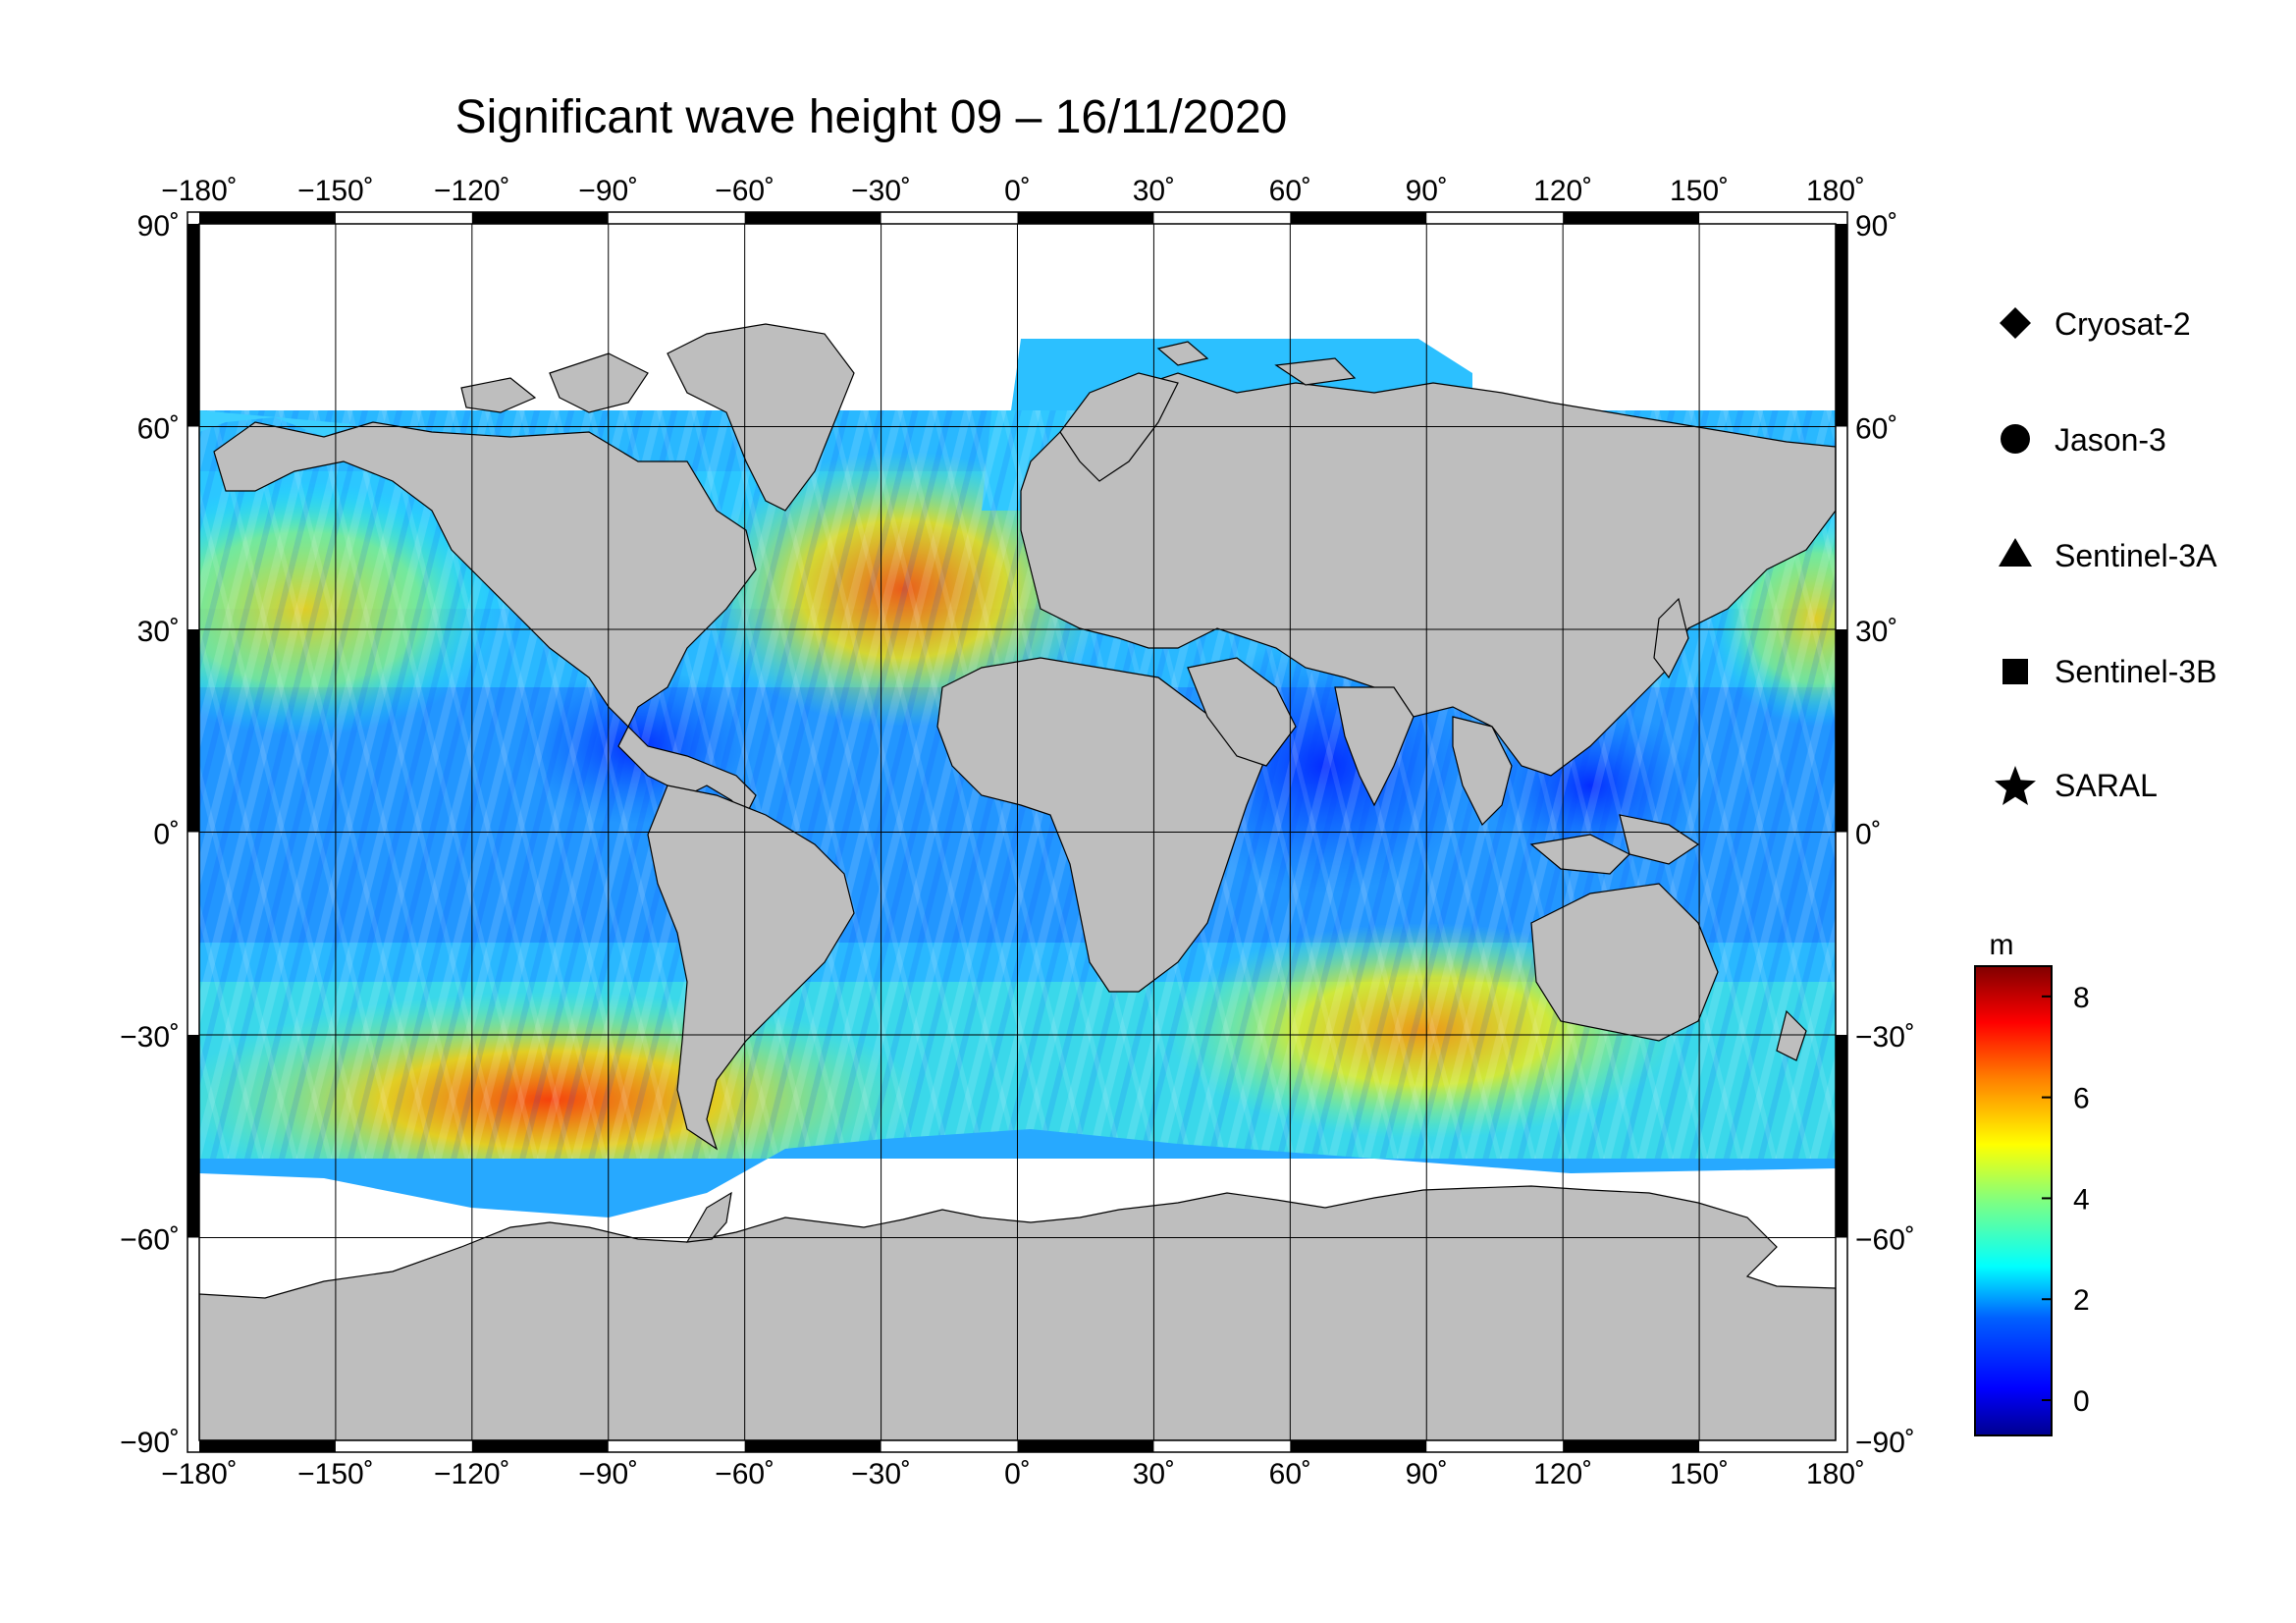 The image size is (2296, 1623). I want to click on legend-label: Jason-3, so click(2110, 440).